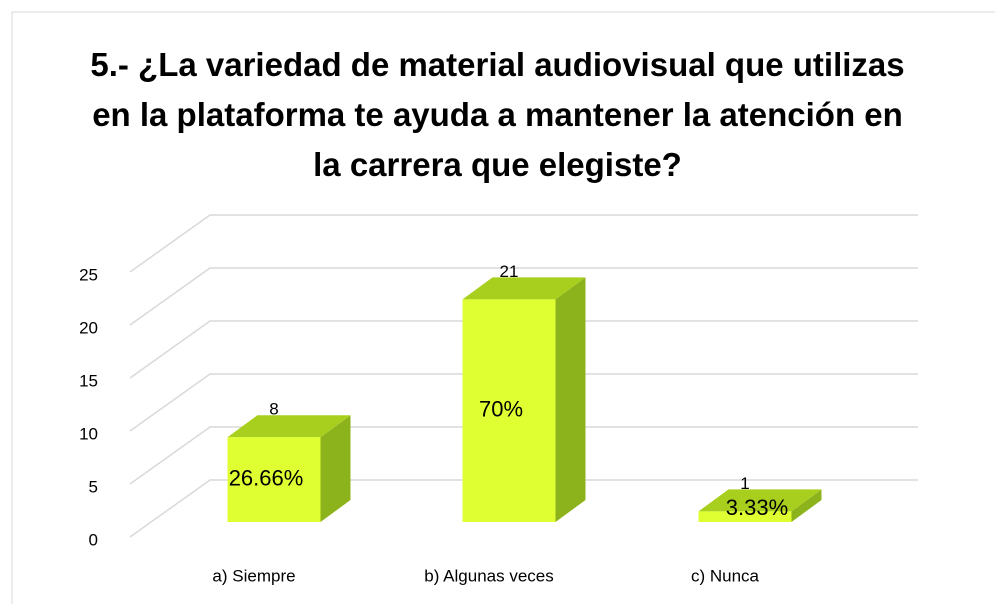  Describe the element at coordinates (488, 575) in the screenshot. I see `x-tick-label: b) Algunas veces` at that location.